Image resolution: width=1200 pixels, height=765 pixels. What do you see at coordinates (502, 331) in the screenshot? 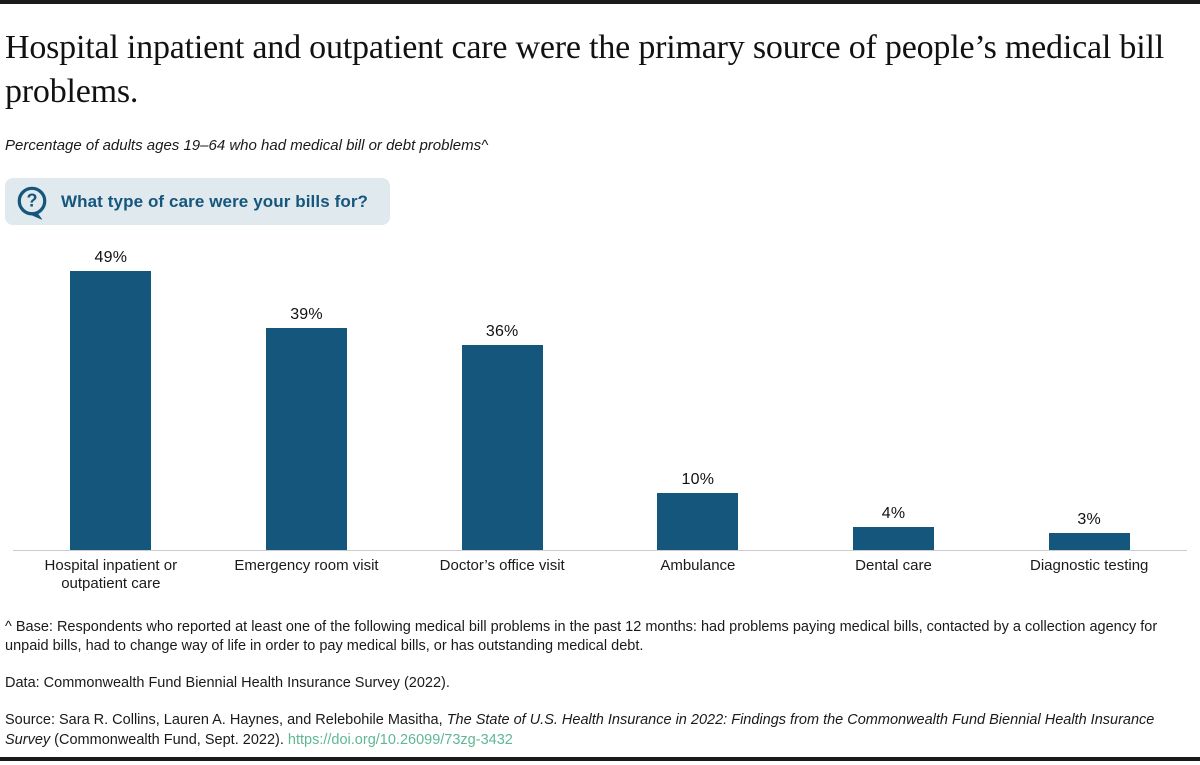
I see `bar-value-label: 36%` at bounding box center [502, 331].